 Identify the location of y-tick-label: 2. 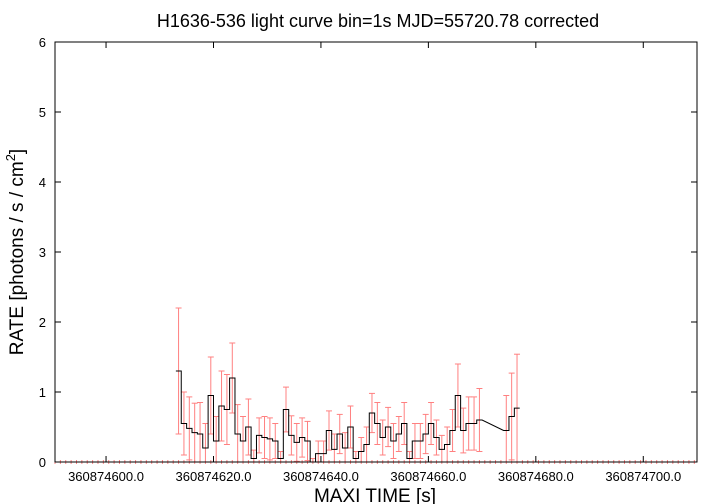
(42, 322).